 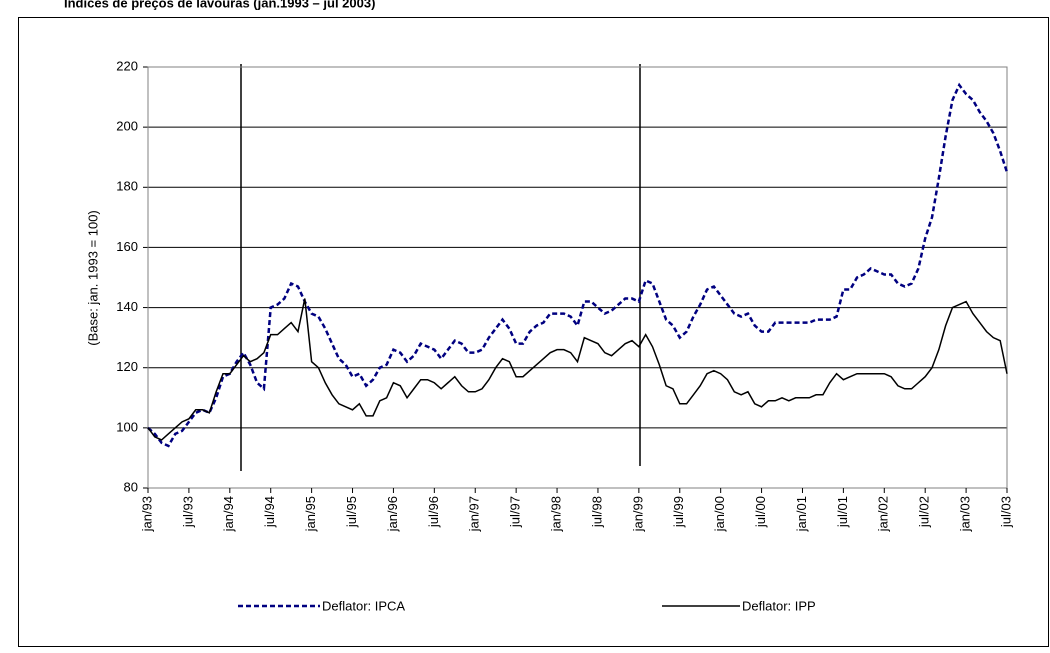 I want to click on x-tick-label: jul/03, so click(x=1005, y=512).